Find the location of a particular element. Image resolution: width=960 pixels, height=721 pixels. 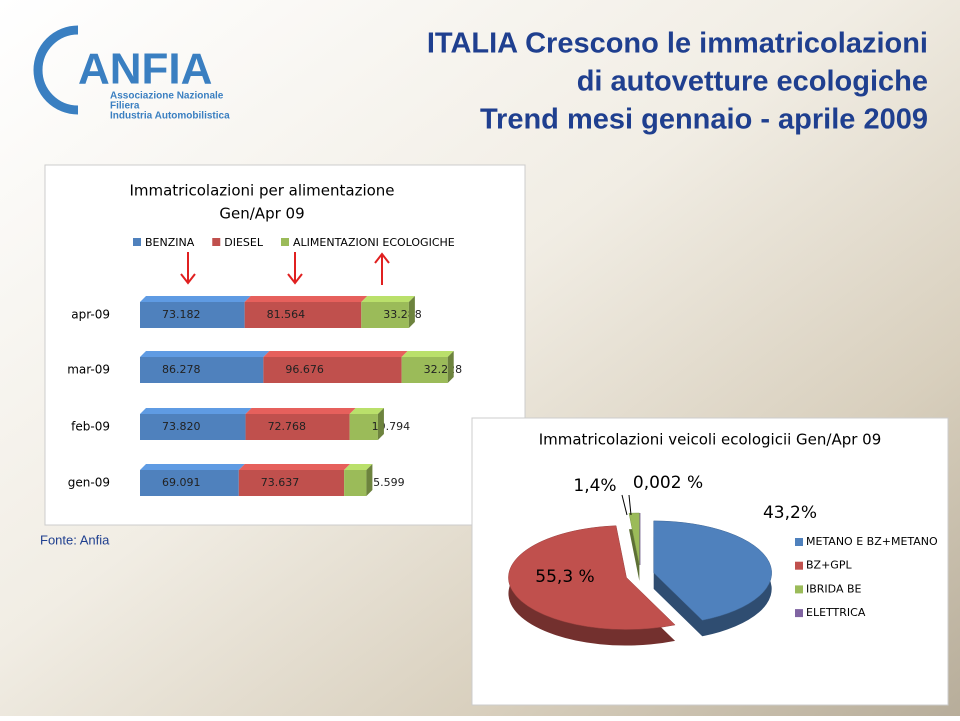

value-label: 86.278 is located at coordinates (181, 369).